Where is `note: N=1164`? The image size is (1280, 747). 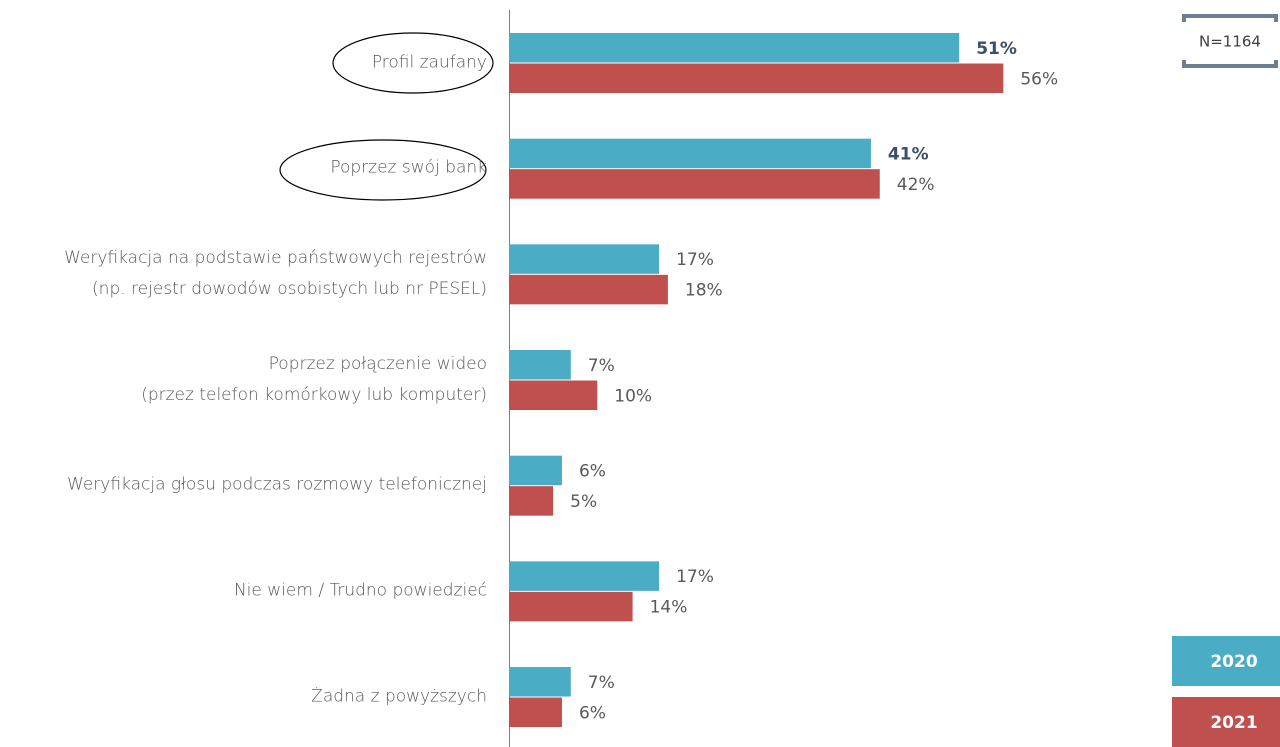 note: N=1164 is located at coordinates (1230, 42).